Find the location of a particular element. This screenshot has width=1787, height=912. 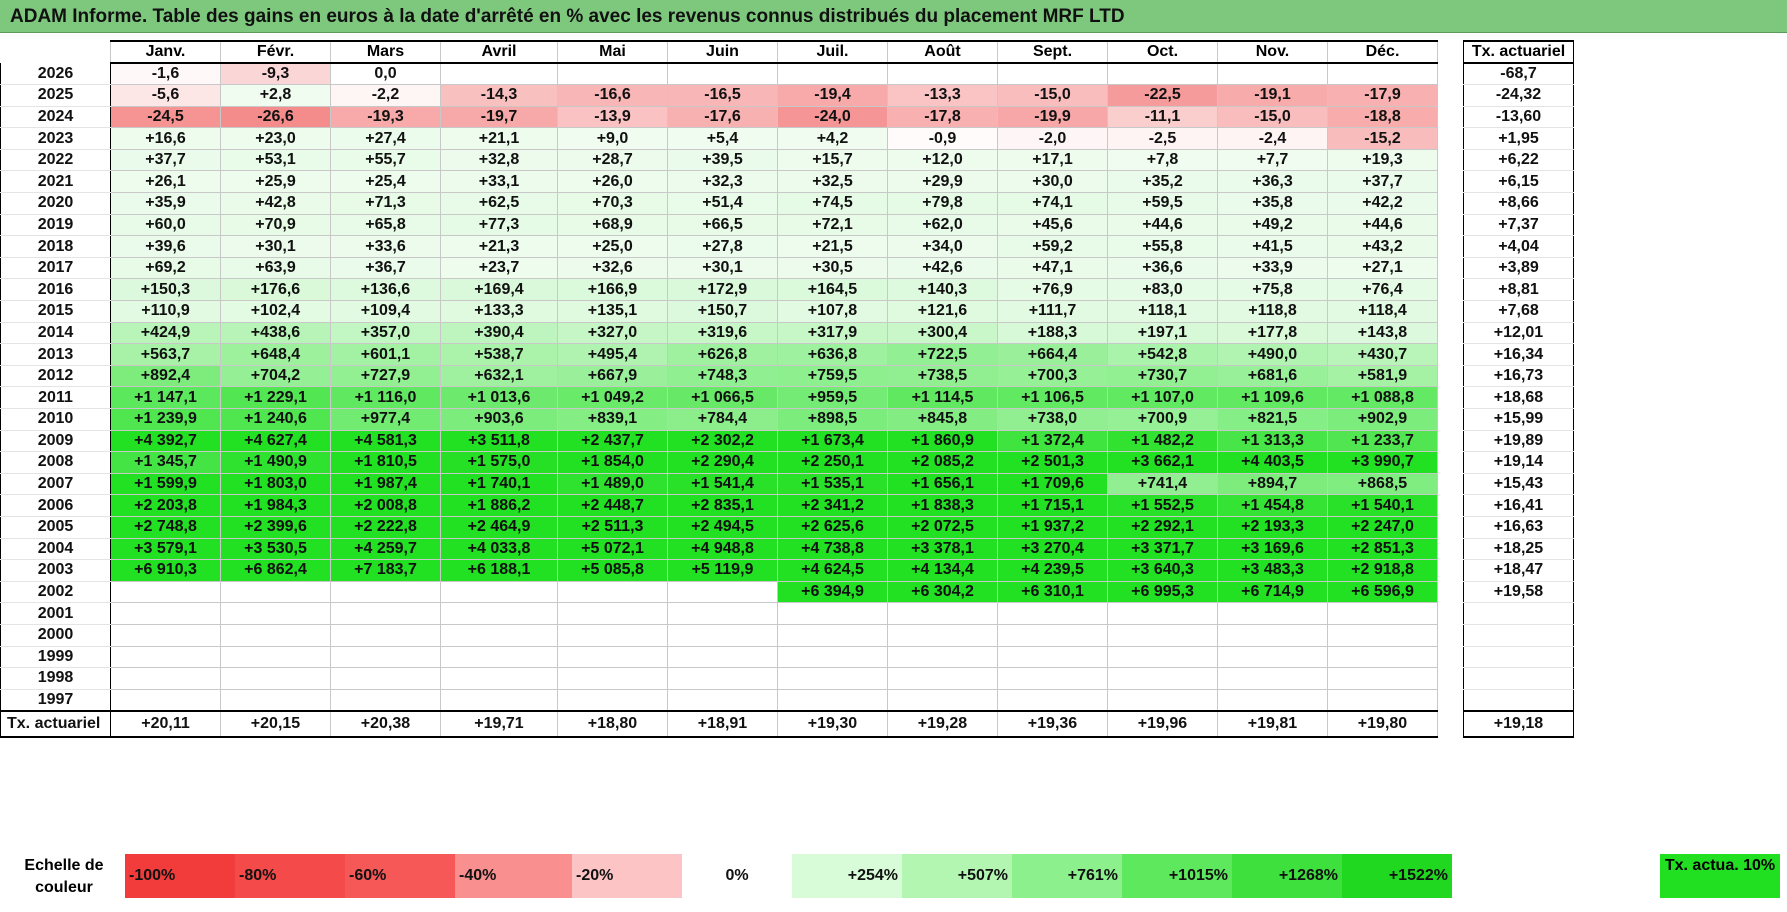

scale-swatch: 0% is located at coordinates (737, 876).